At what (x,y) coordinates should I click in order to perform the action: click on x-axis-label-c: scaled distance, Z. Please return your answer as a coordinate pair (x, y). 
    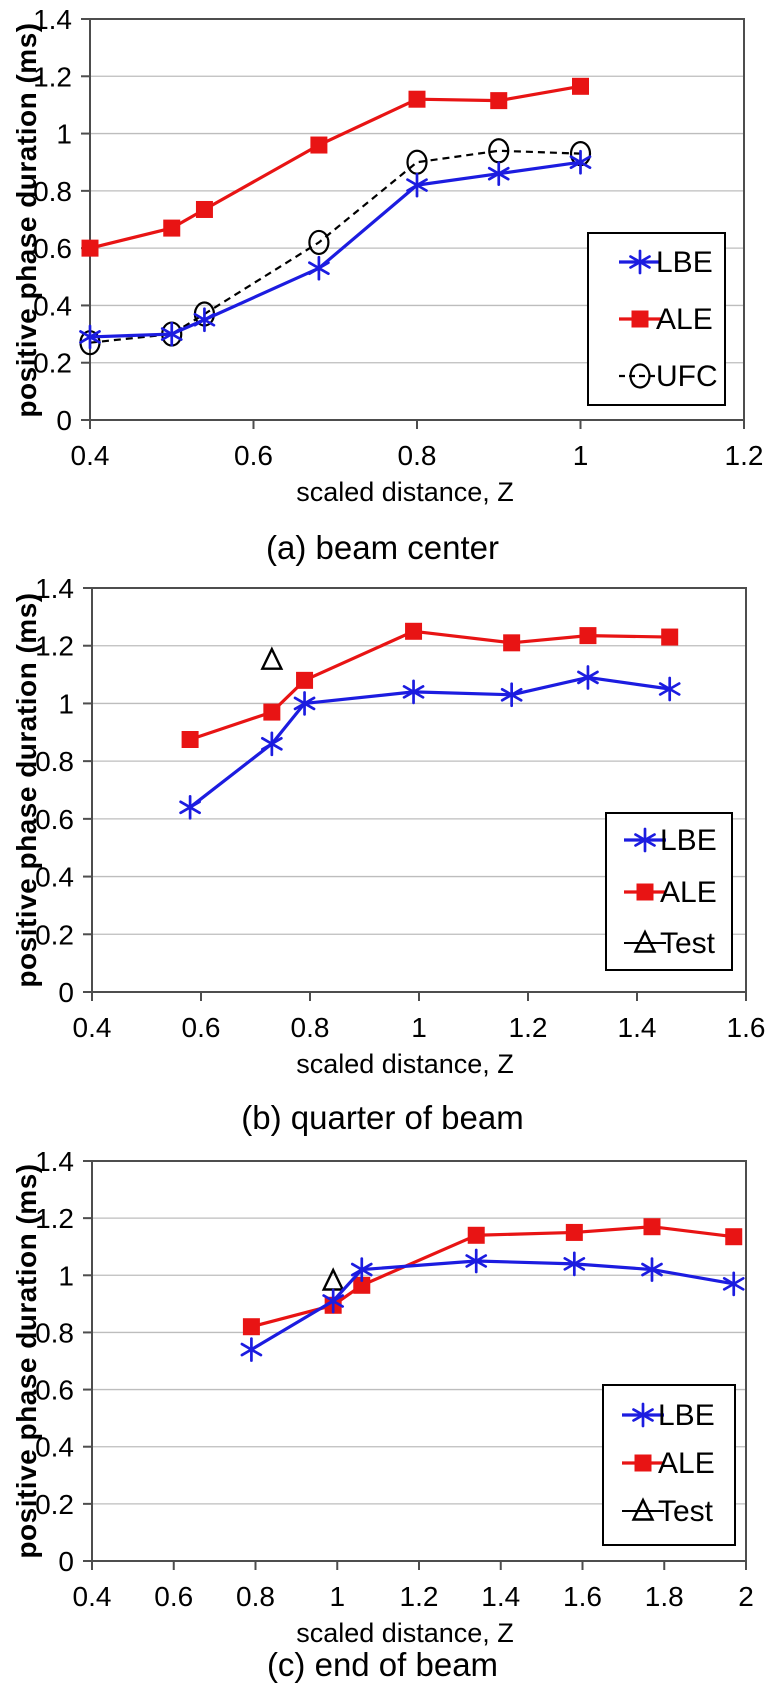
    Looking at the image, I should click on (405, 1633).